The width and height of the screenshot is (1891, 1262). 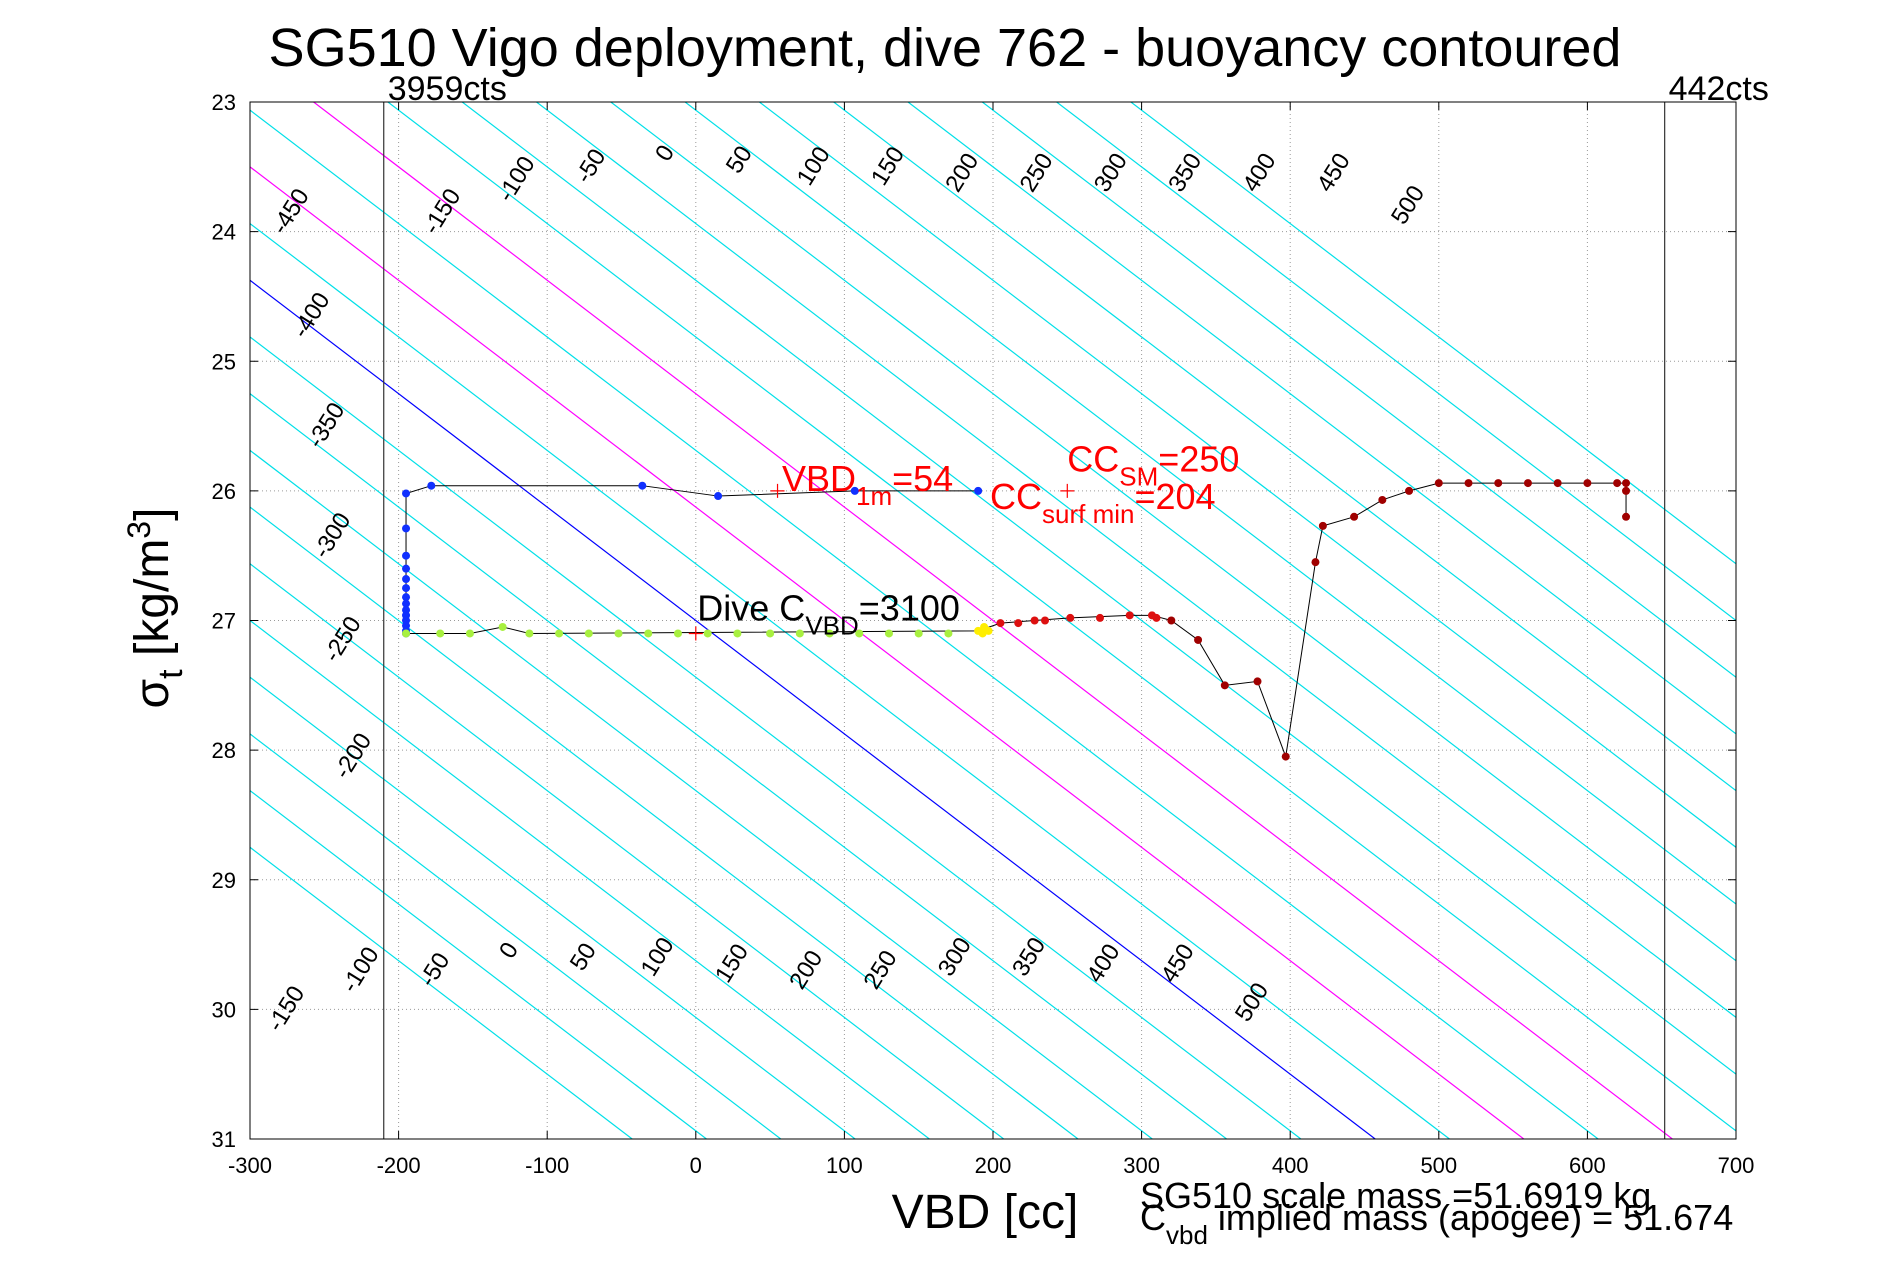 I want to click on x-tick-label: 500, so click(x=1438, y=1165).